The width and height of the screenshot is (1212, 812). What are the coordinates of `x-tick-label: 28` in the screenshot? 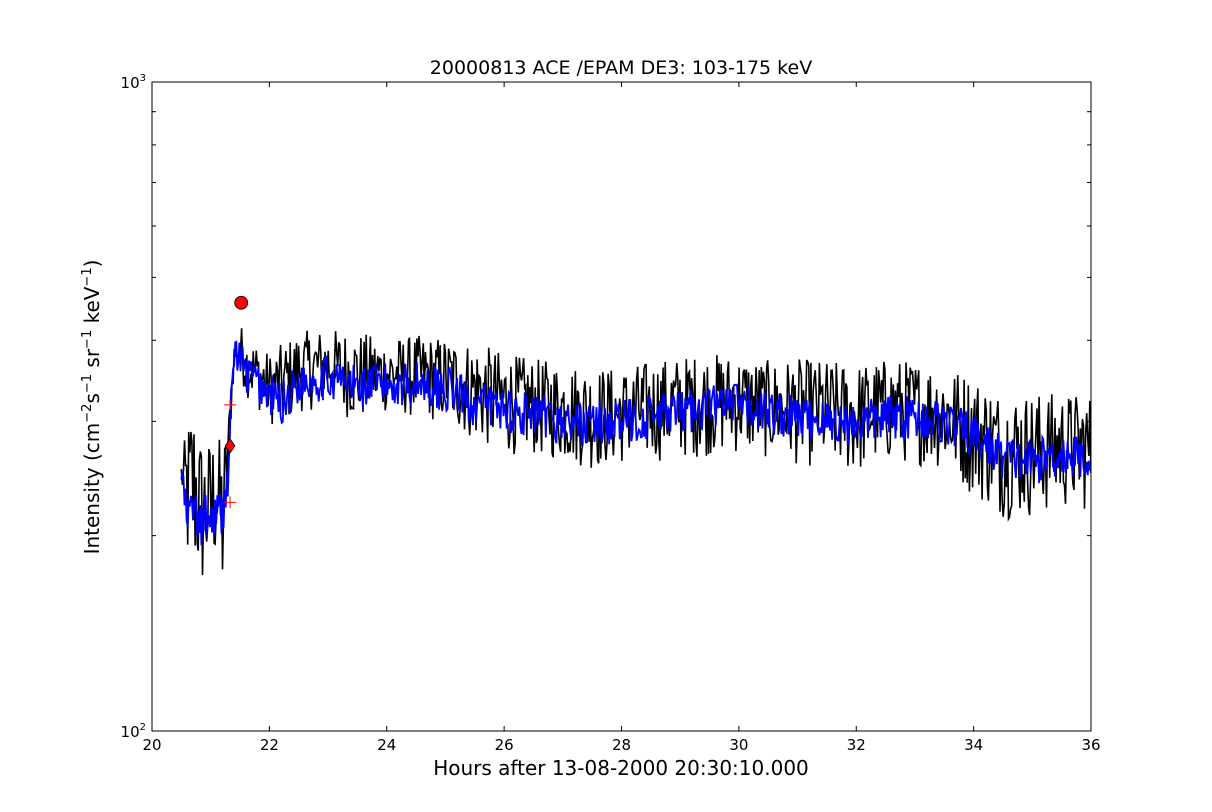 It's located at (621, 745).